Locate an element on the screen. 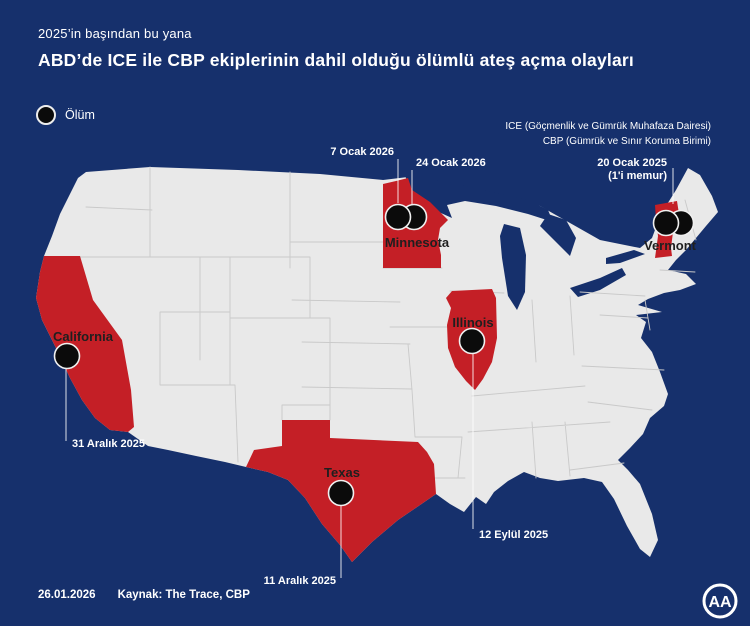 Image resolution: width=750 pixels, height=626 pixels. lake-erie is located at coordinates (598, 282).